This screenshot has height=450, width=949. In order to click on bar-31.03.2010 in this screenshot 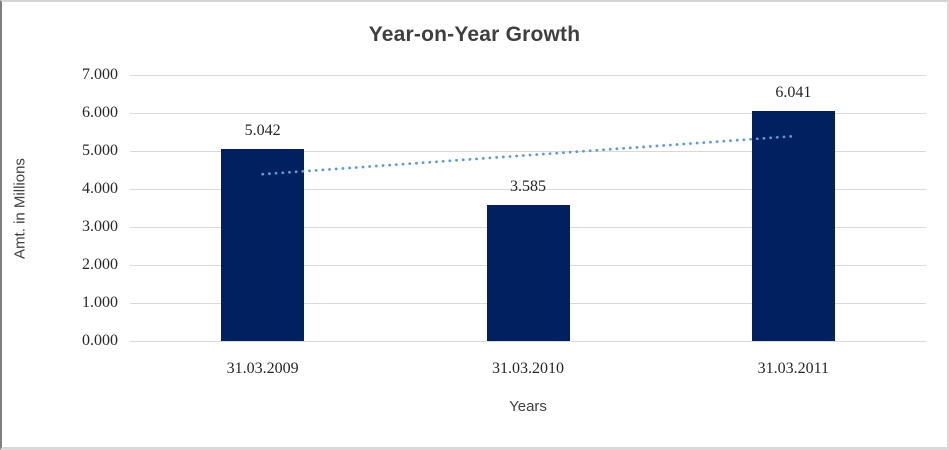, I will do `click(528, 272)`.